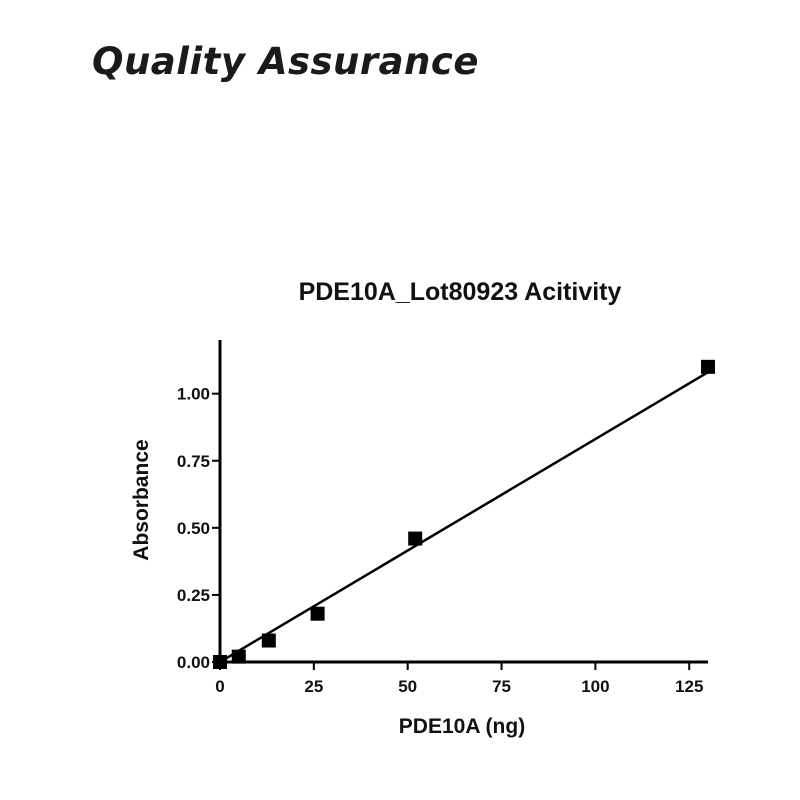 Image resolution: width=800 pixels, height=800 pixels. I want to click on y-tick-label: 1.00, so click(193, 394).